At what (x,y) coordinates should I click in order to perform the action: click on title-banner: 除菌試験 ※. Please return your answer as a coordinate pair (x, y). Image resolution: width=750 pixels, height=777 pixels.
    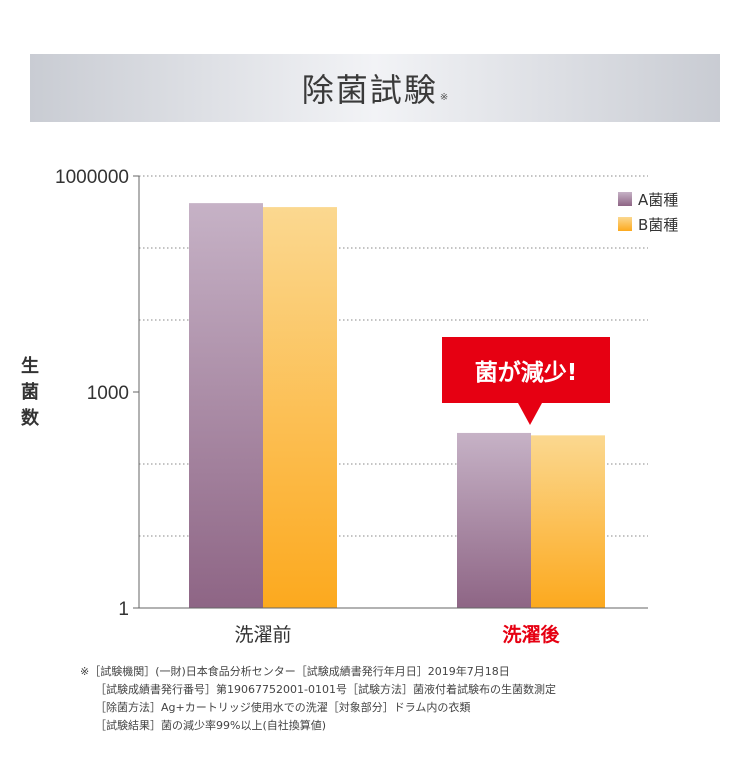
    Looking at the image, I should click on (375, 88).